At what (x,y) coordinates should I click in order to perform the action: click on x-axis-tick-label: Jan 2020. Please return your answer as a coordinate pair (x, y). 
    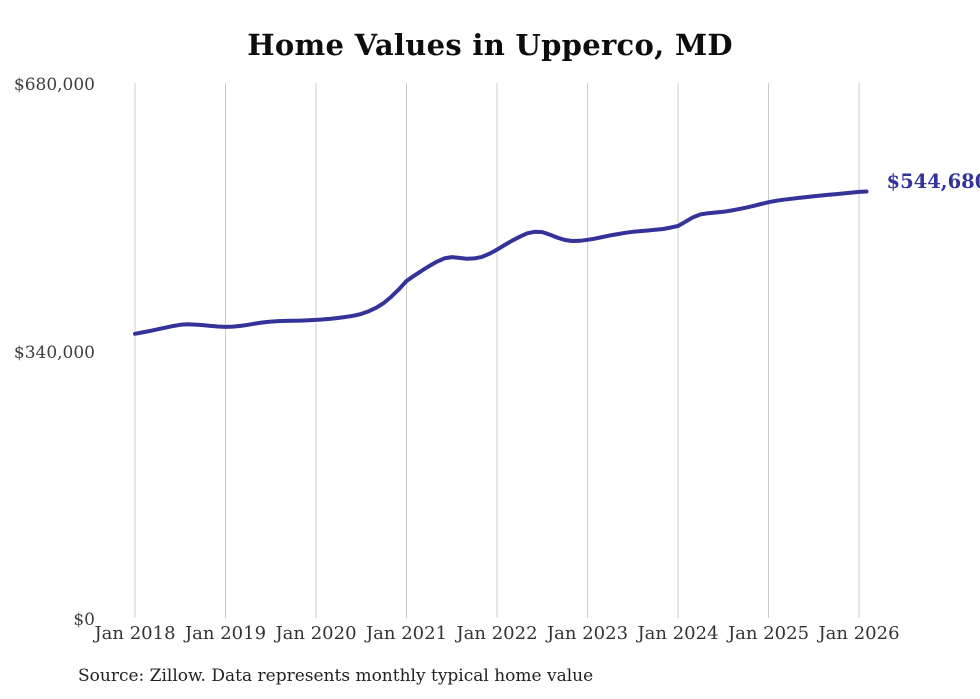
    Looking at the image, I should click on (316, 633).